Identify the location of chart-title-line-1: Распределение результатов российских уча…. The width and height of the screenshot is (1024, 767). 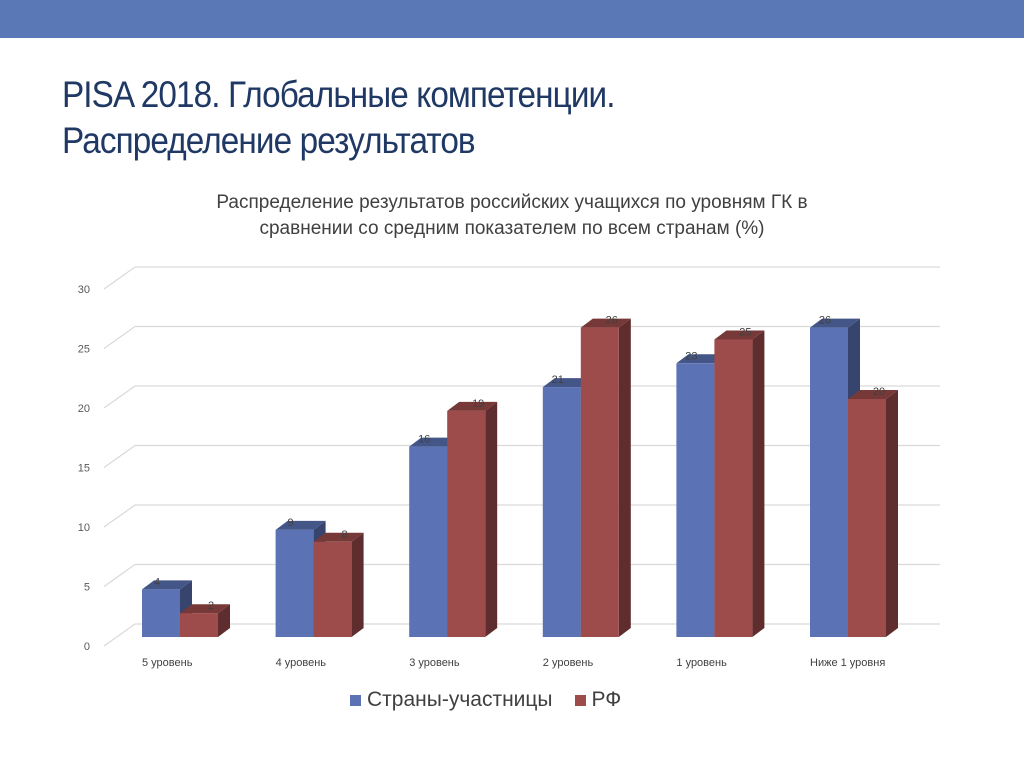
(512, 202).